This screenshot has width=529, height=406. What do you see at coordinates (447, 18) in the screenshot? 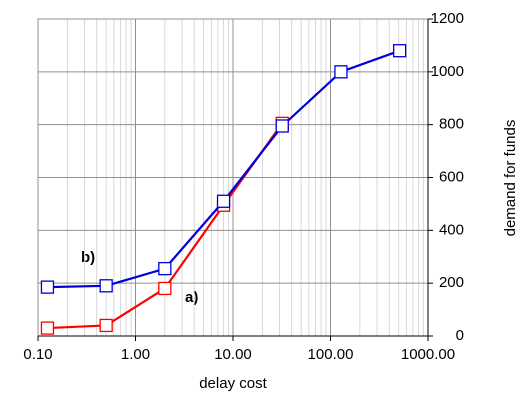
I see `y-tick-label: 1200` at bounding box center [447, 18].